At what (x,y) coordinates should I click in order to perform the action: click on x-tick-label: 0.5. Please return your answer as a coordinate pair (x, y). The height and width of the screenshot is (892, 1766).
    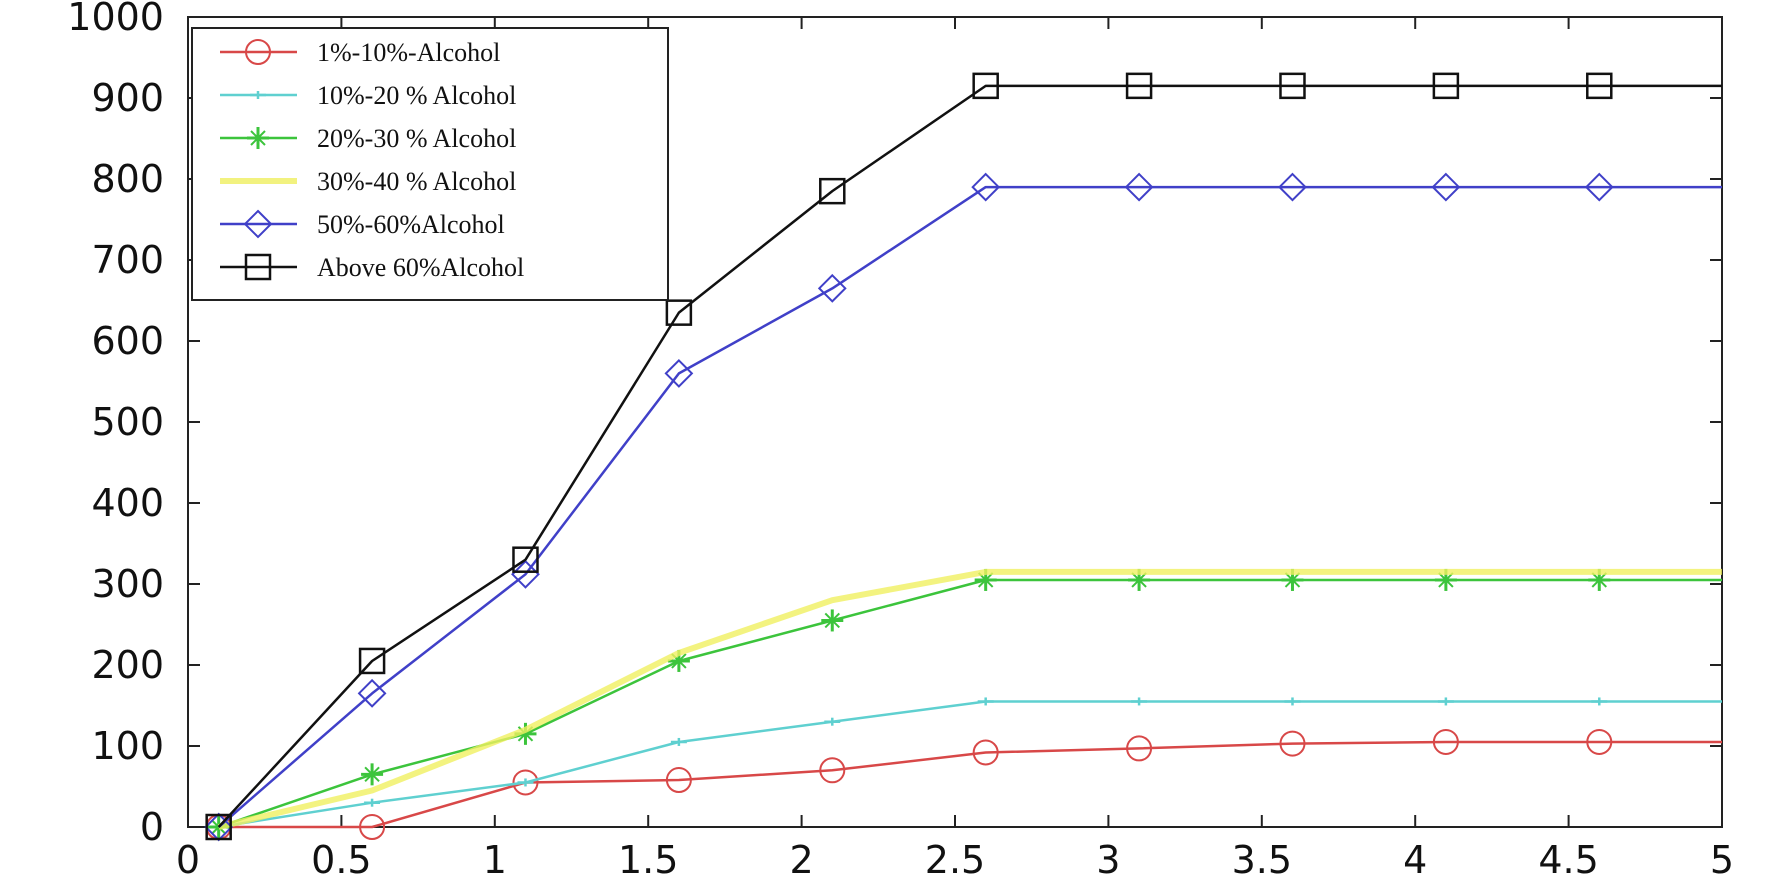
    Looking at the image, I should click on (341, 860).